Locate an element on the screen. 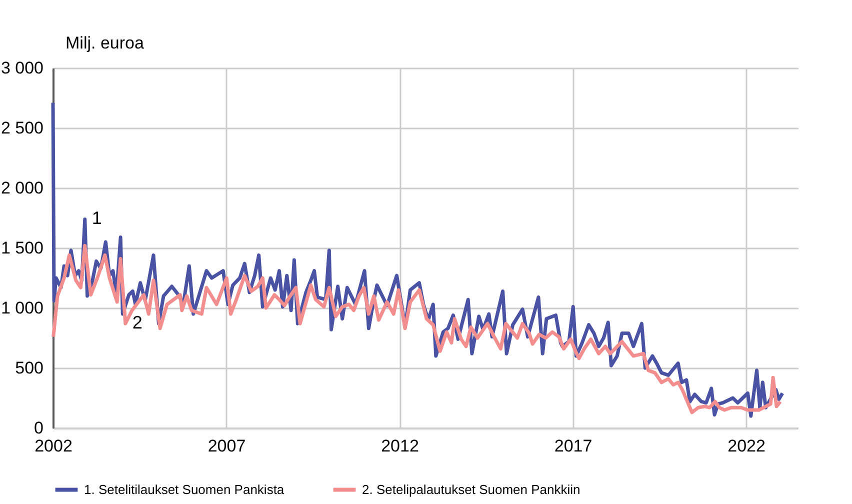 This screenshot has height=504, width=852. y-tick-label: 2 000 is located at coordinates (22, 188).